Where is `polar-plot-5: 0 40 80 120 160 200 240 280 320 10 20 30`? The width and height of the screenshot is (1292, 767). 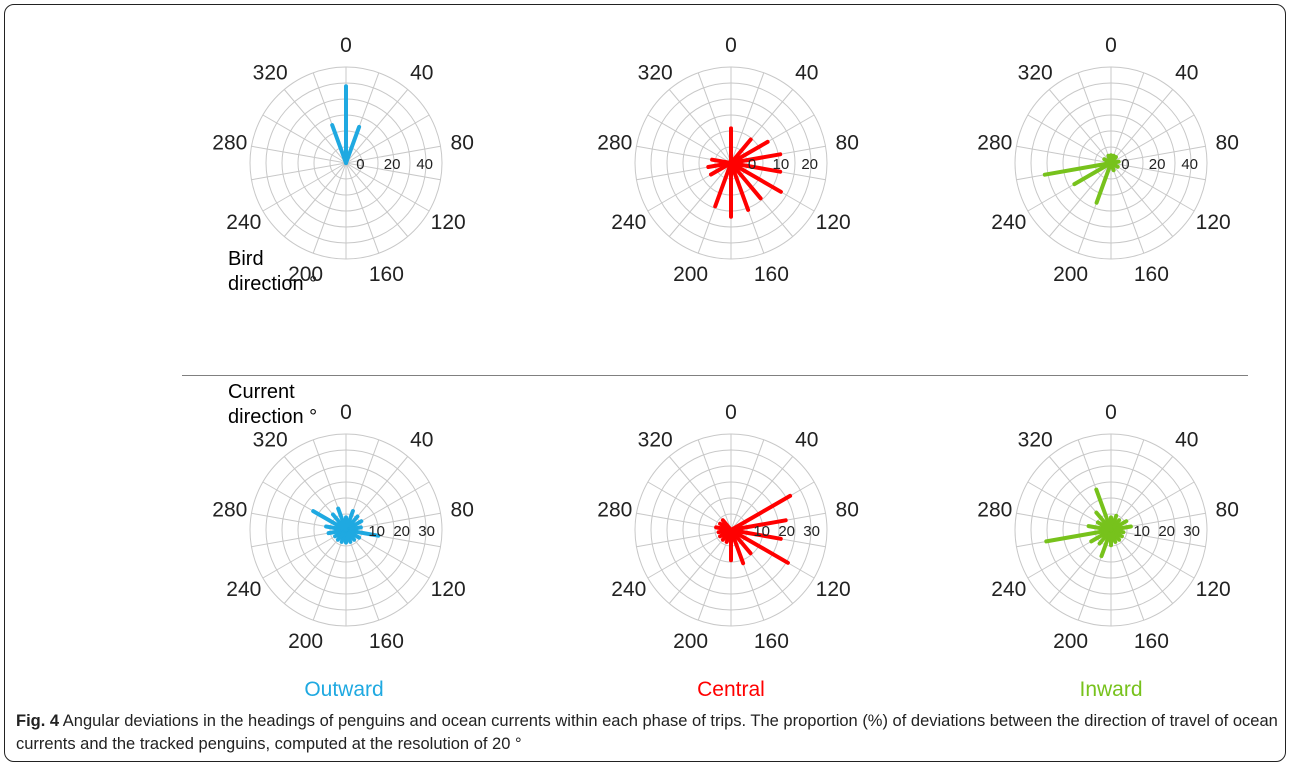 polar-plot-5: 0 40 80 120 160 200 240 280 320 10 20 30 is located at coordinates (1108, 527).